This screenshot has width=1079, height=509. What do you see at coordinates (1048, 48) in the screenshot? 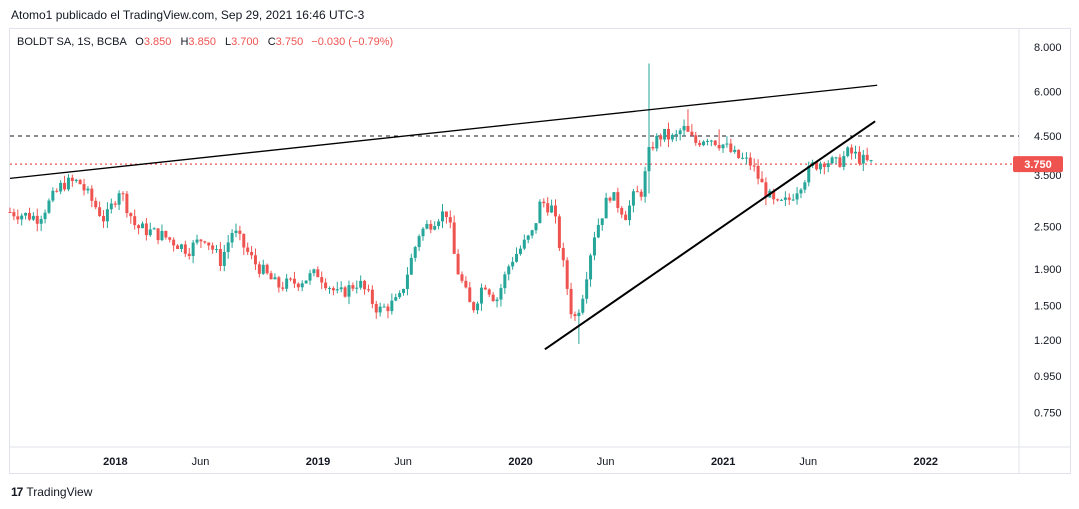
I see `price-tick-label: 8.000` at bounding box center [1048, 48].